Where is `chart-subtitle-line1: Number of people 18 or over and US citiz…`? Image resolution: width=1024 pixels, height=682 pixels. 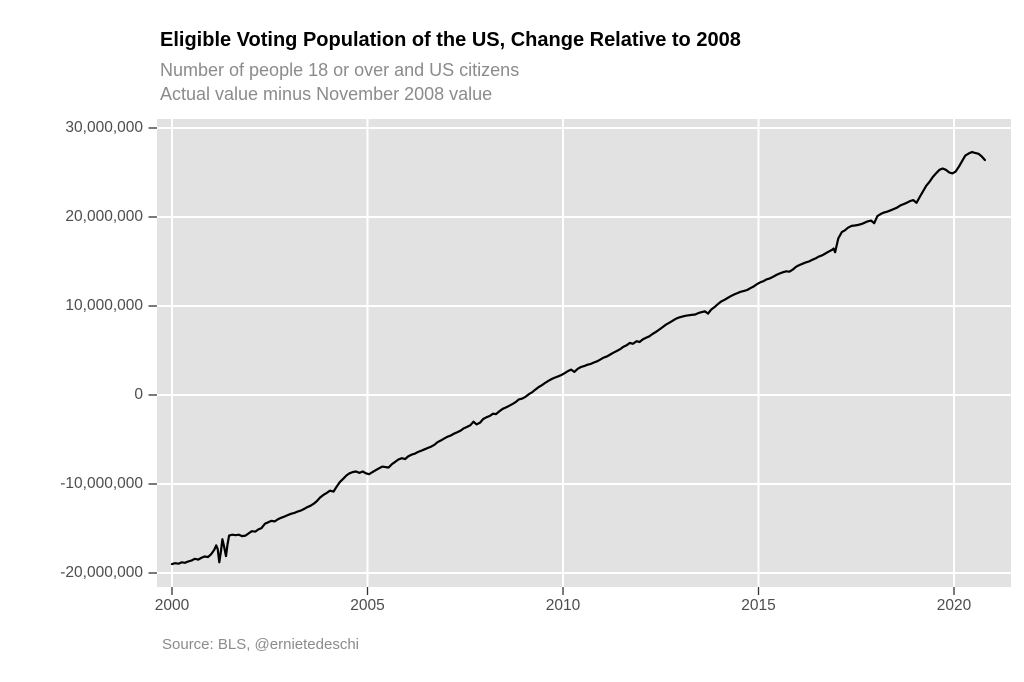
chart-subtitle-line1: Number of people 18 or over and US citiz… is located at coordinates (340, 70).